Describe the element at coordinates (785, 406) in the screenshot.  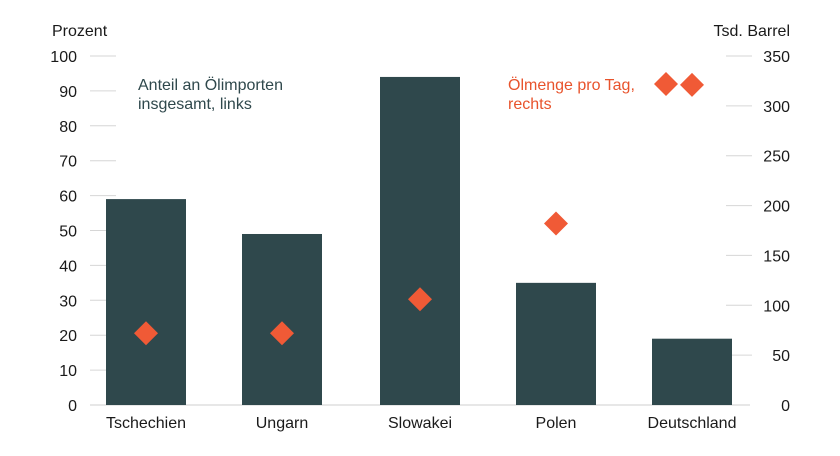
I see `right-tick-label: 0` at that location.